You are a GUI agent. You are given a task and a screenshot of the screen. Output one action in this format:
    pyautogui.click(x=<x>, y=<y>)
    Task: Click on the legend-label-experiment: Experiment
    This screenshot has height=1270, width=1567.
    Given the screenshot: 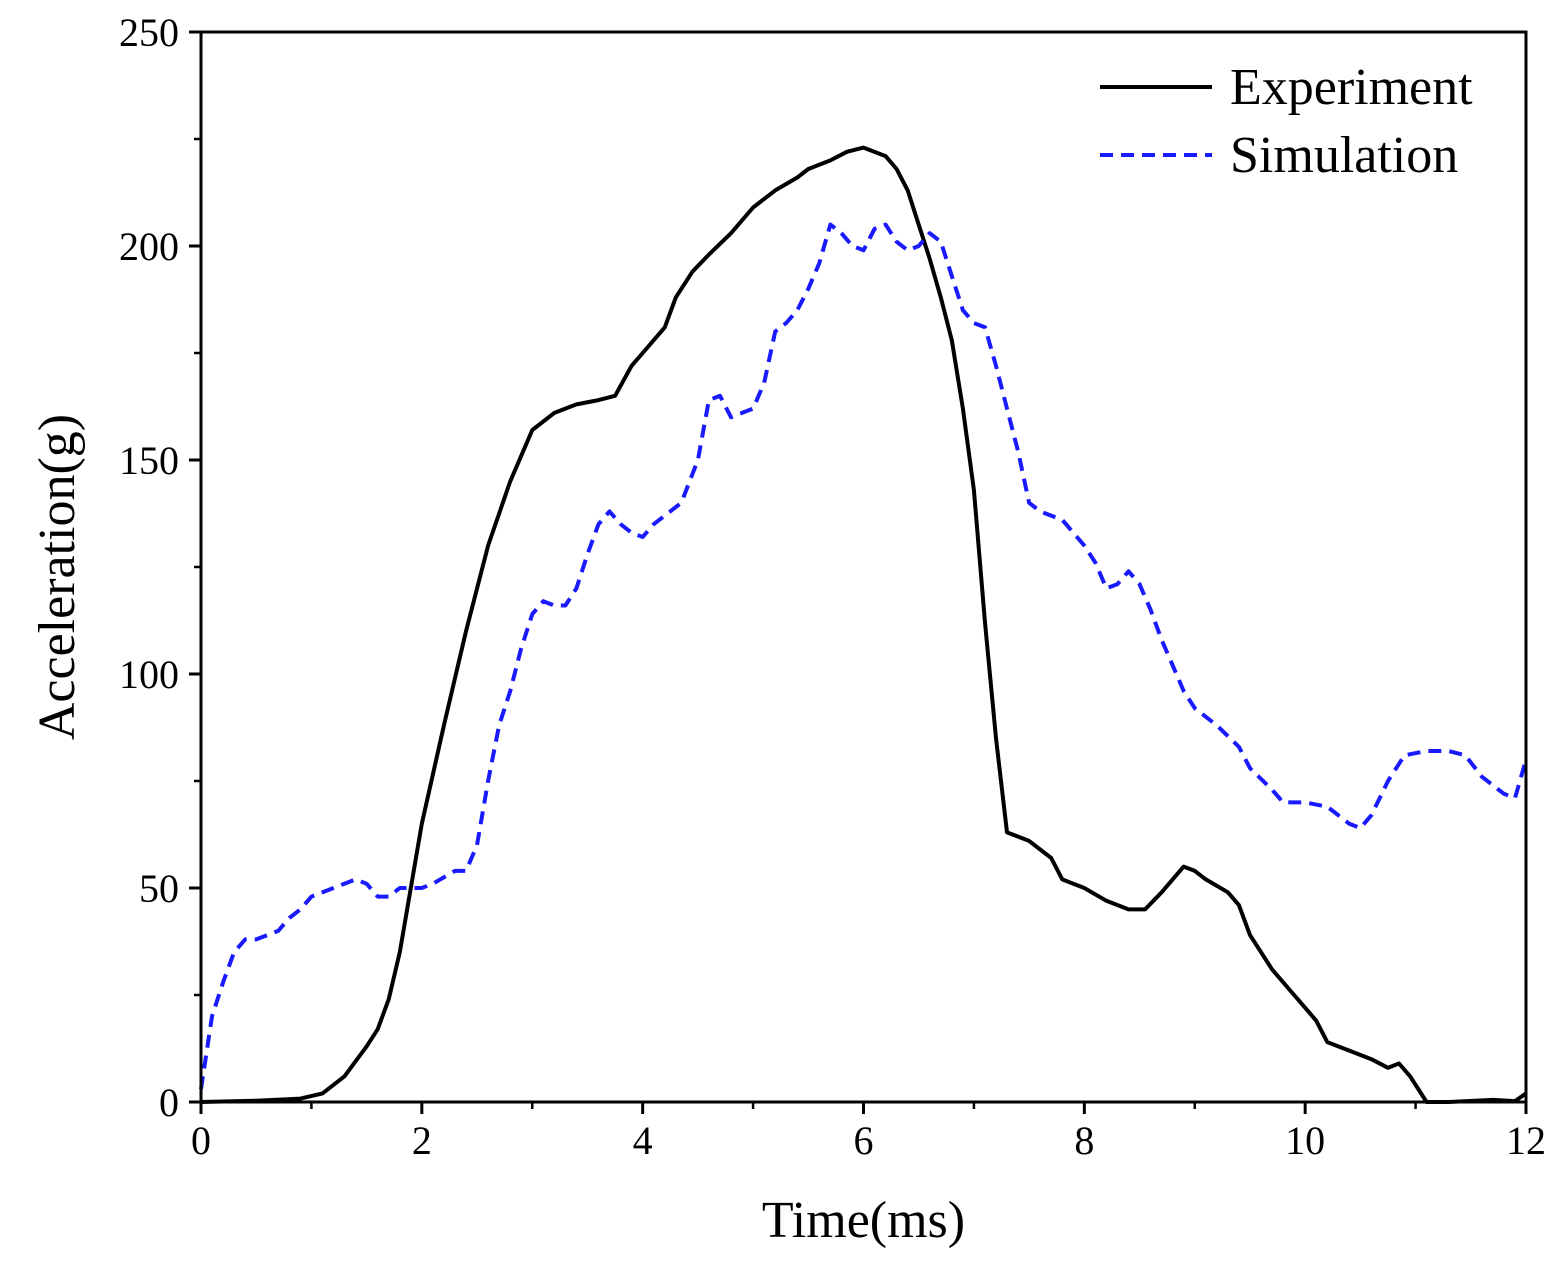 What is the action you would take?
    pyautogui.click(x=1351, y=87)
    